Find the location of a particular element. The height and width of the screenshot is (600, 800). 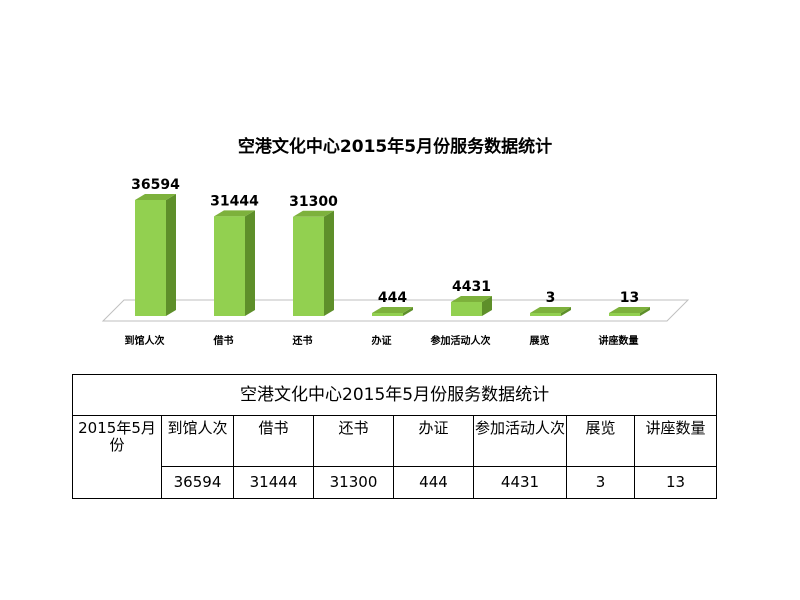

table-header-cell: 借书 is located at coordinates (273, 441).